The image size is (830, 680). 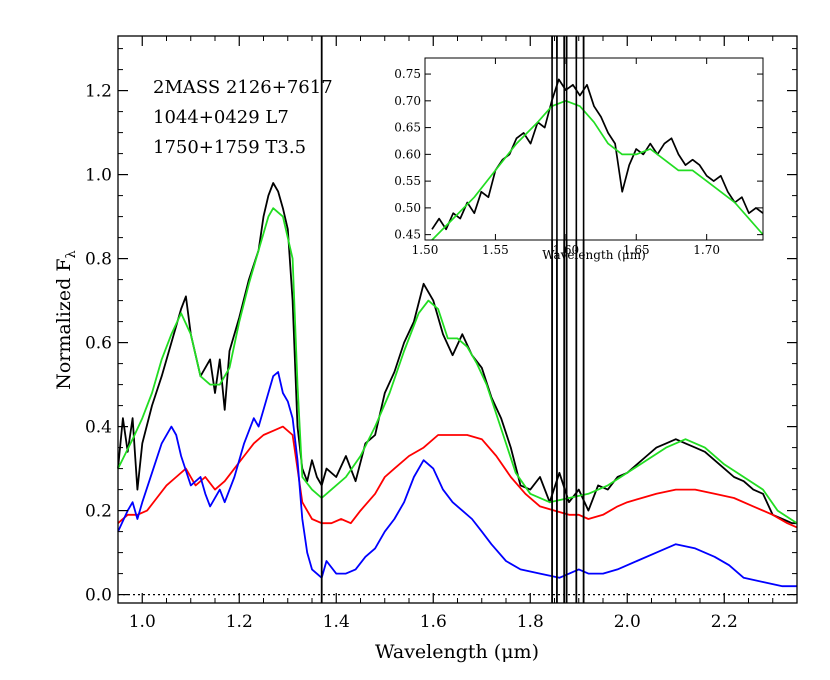 I want to click on inset-x-tick-label: 1.50, so click(x=425, y=250).